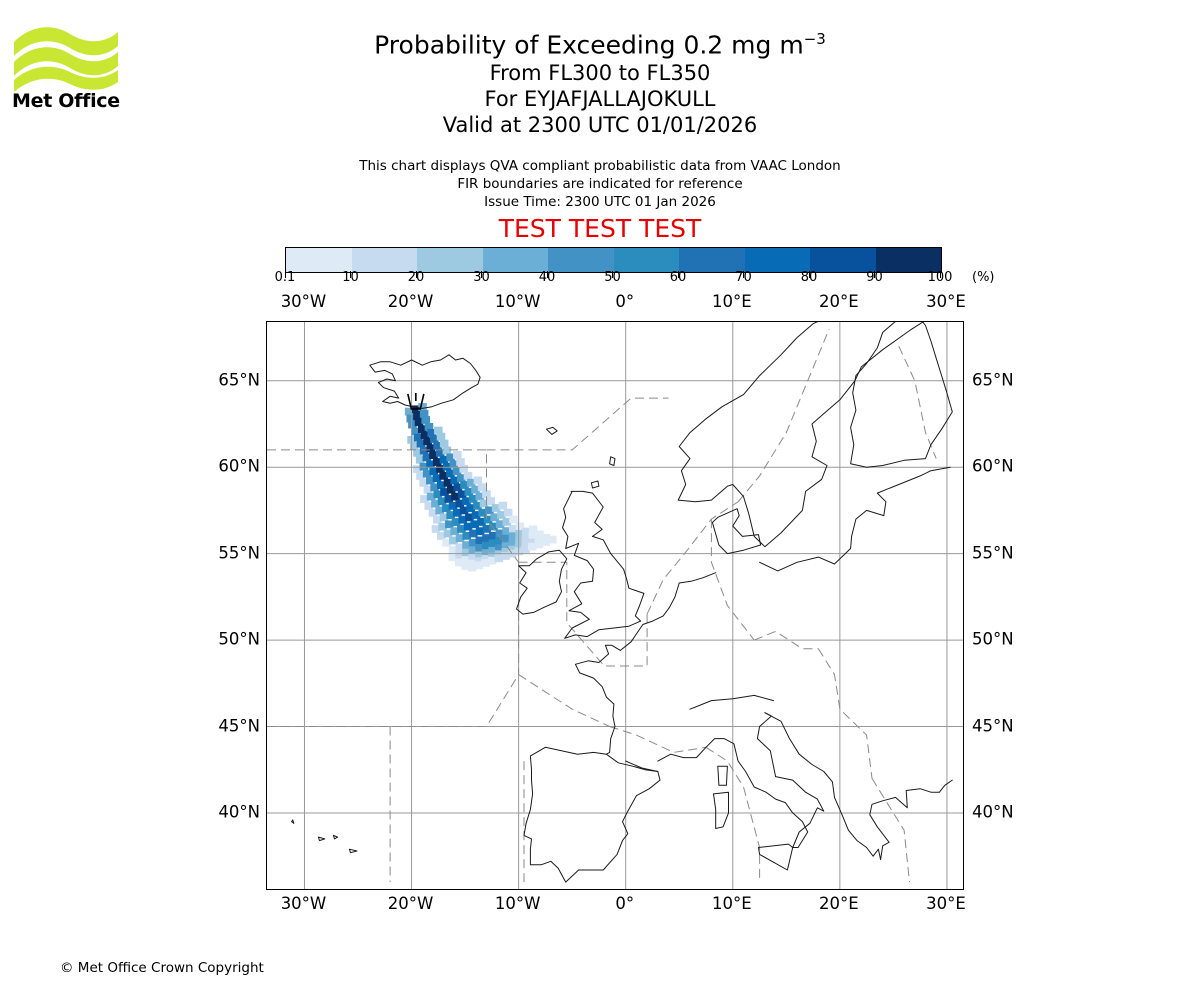  I want to click on lon-tick-top-20°E: 20°E, so click(839, 301).